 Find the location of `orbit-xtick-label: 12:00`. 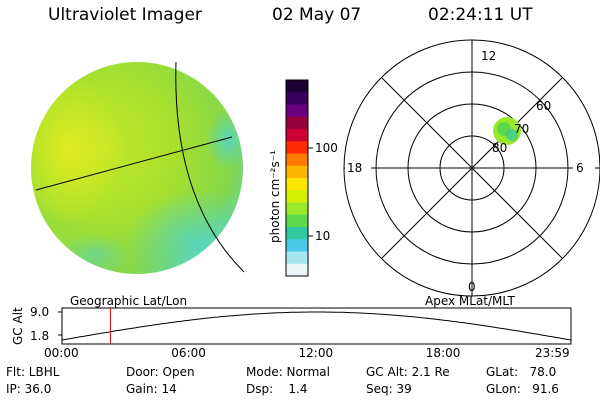

orbit-xtick-label: 12:00 is located at coordinates (316, 353).